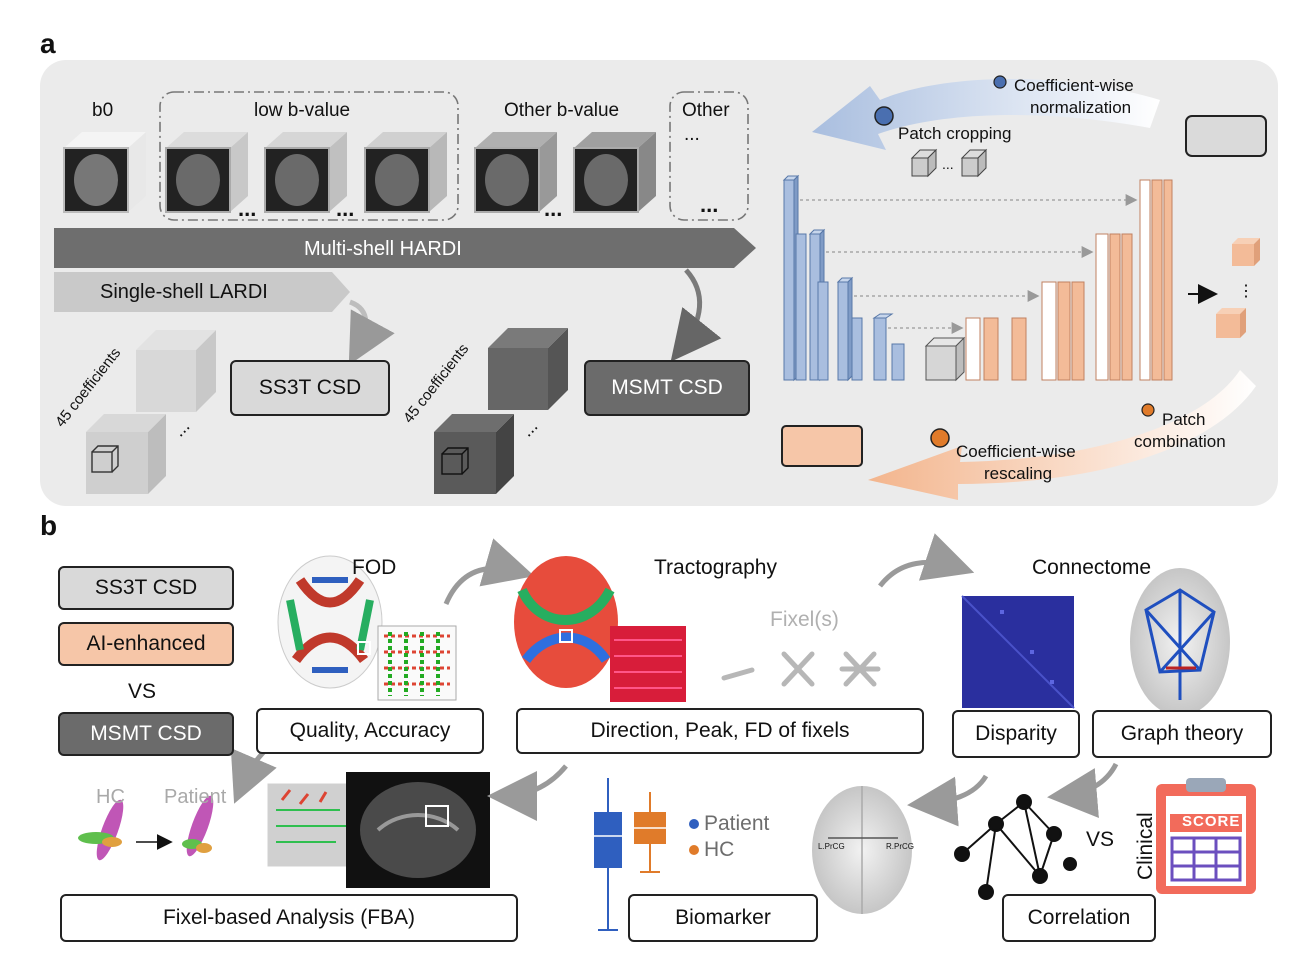 The height and width of the screenshot is (962, 1312). What do you see at coordinates (474, 454) in the screenshot?
I see `msmt-coefficient-cube-front` at bounding box center [474, 454].